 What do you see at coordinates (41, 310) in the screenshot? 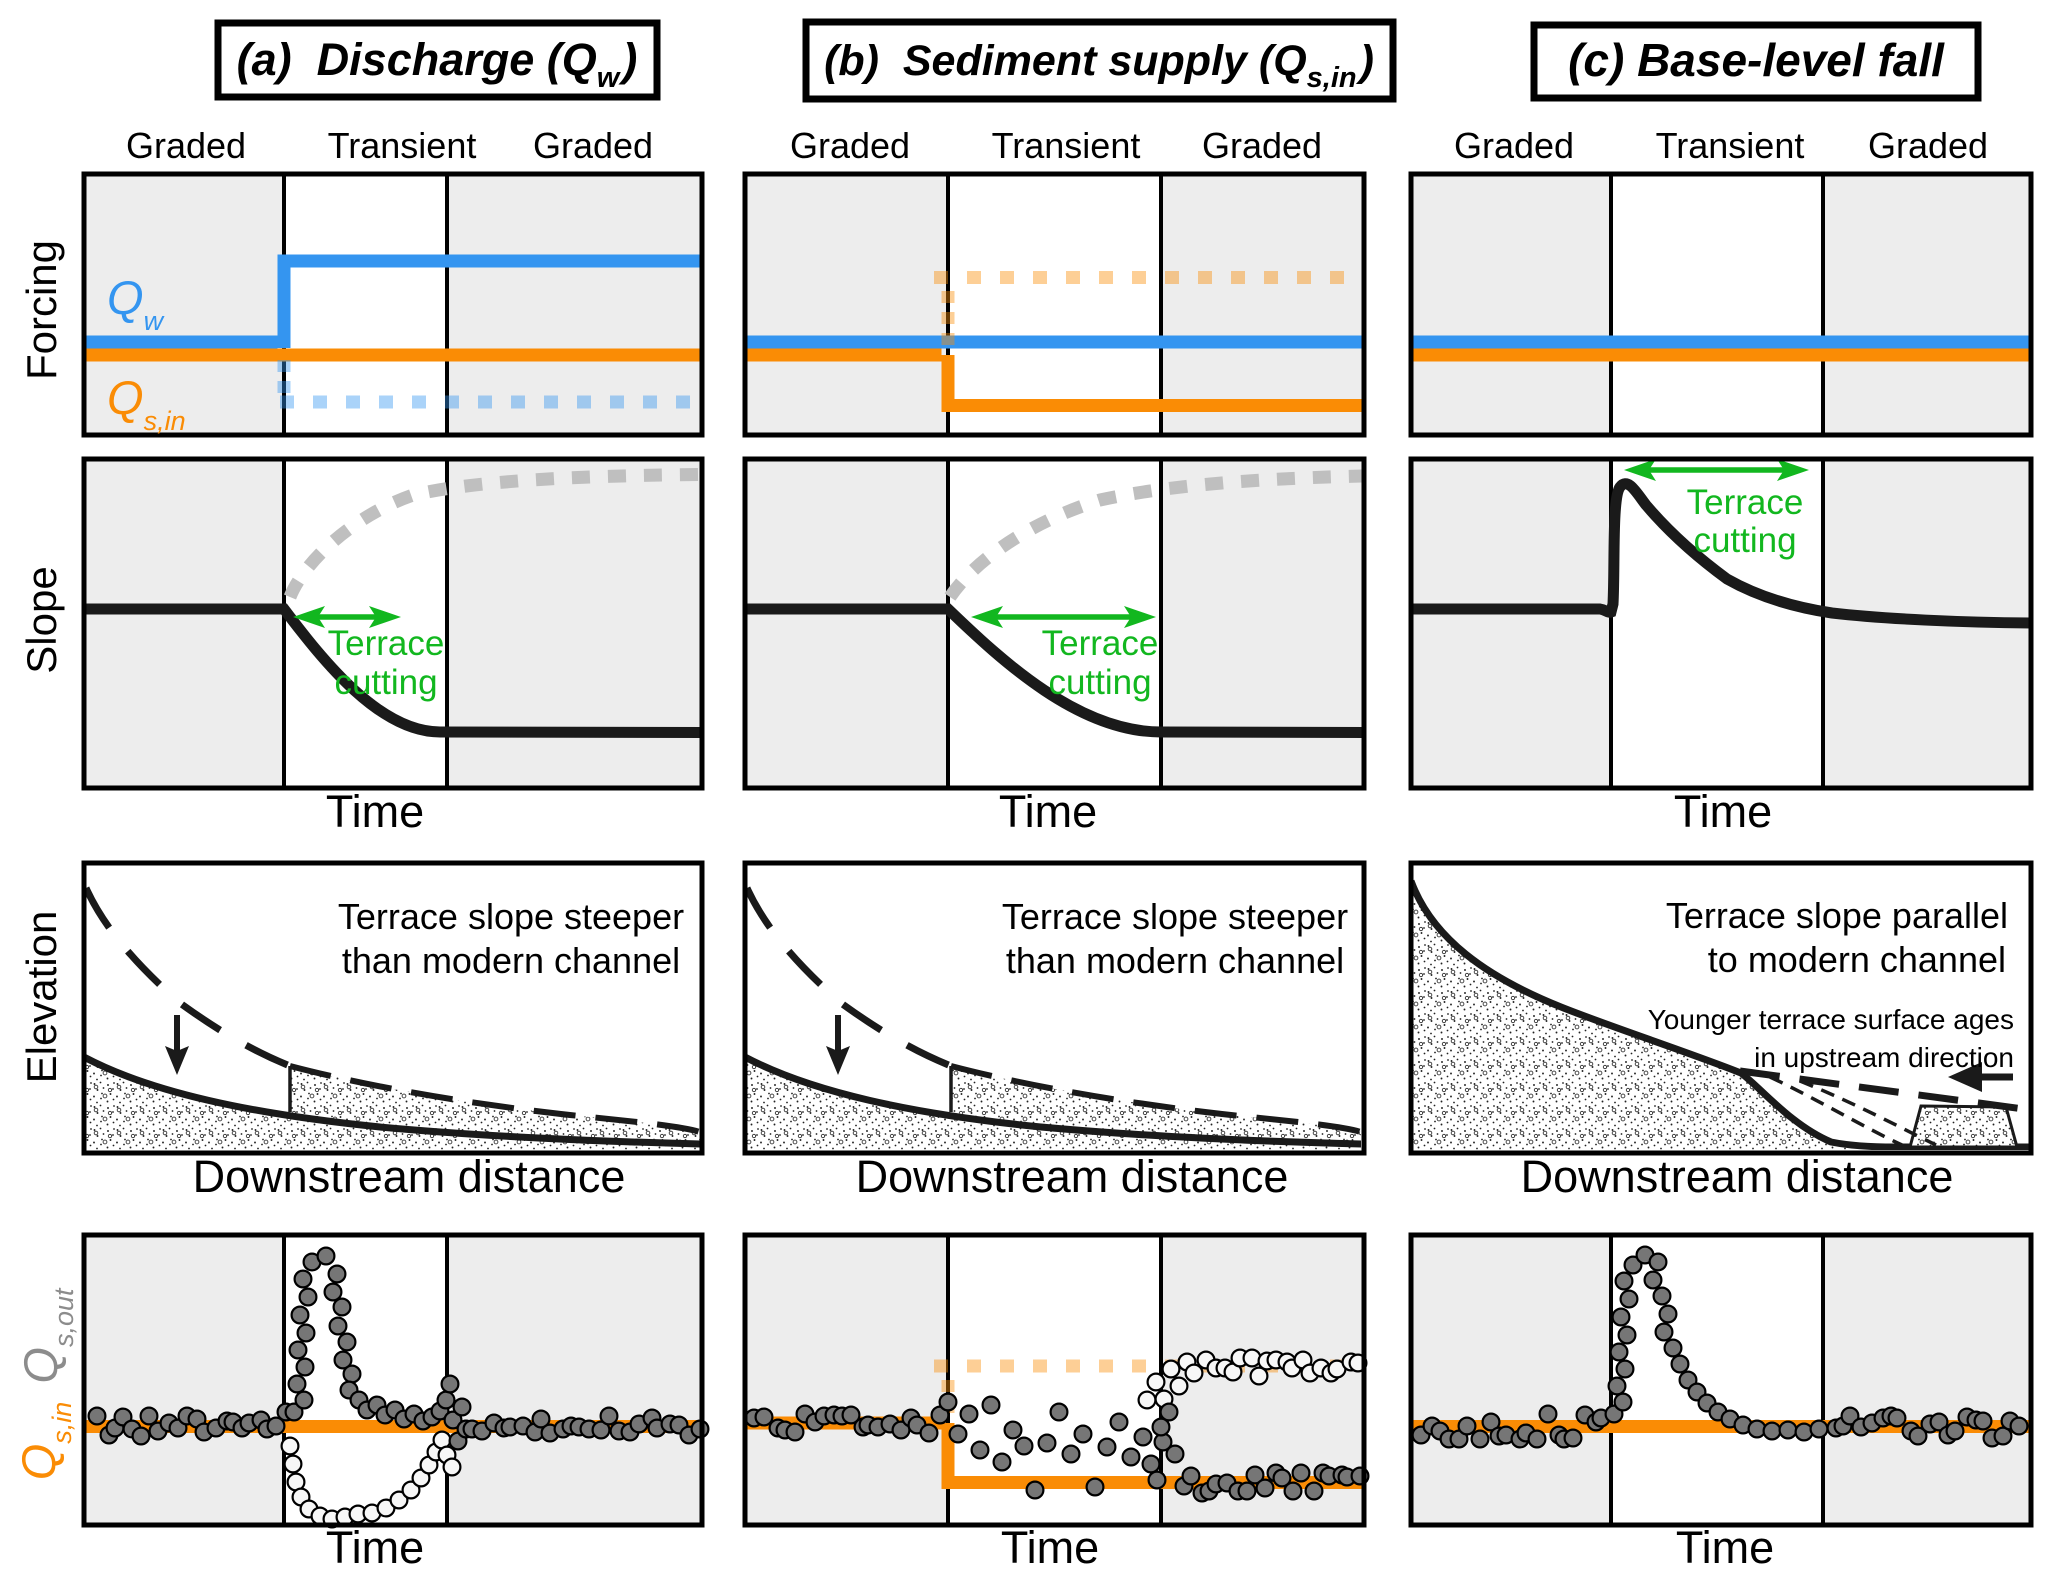
I see `svg-text: Forcing` at bounding box center [41, 310].